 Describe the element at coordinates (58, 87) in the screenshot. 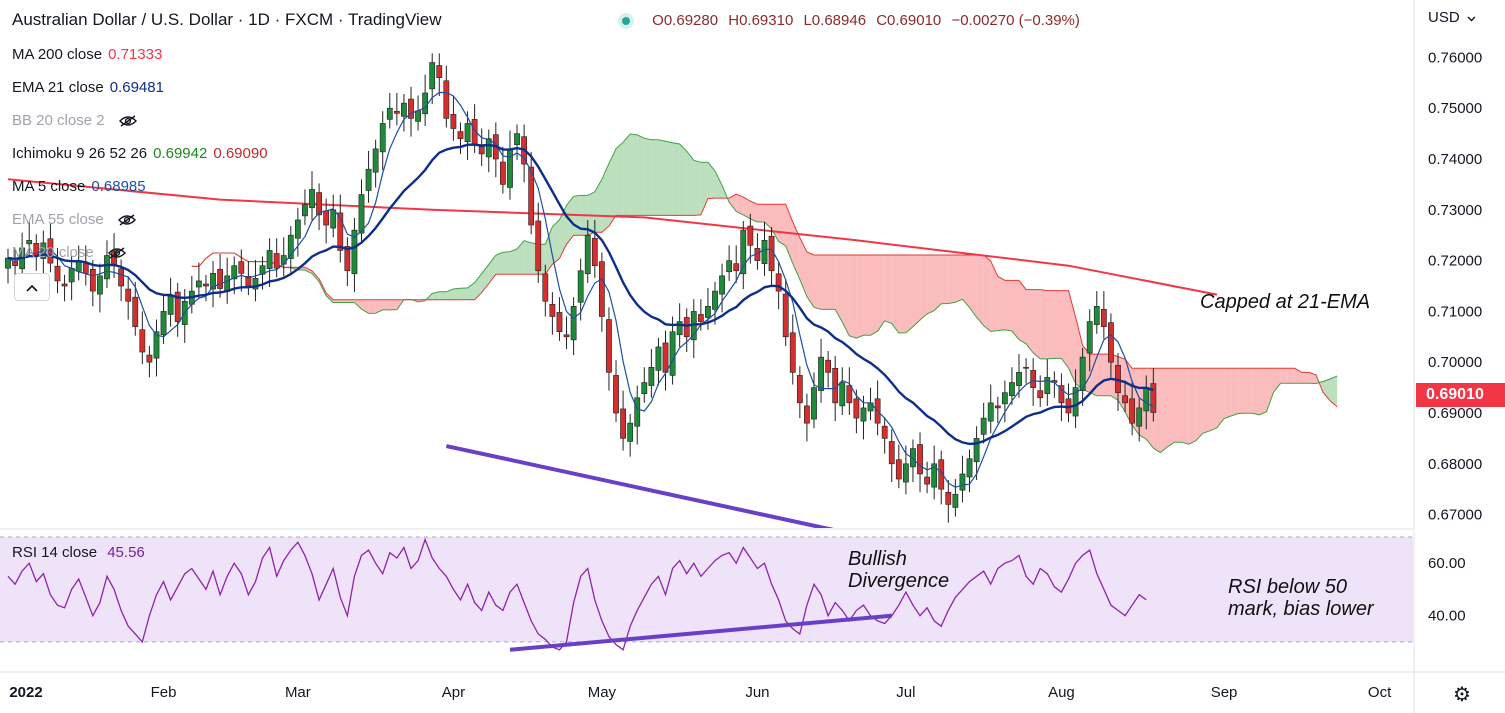

I see `legend-ema21-label: EMA 21 close` at that location.